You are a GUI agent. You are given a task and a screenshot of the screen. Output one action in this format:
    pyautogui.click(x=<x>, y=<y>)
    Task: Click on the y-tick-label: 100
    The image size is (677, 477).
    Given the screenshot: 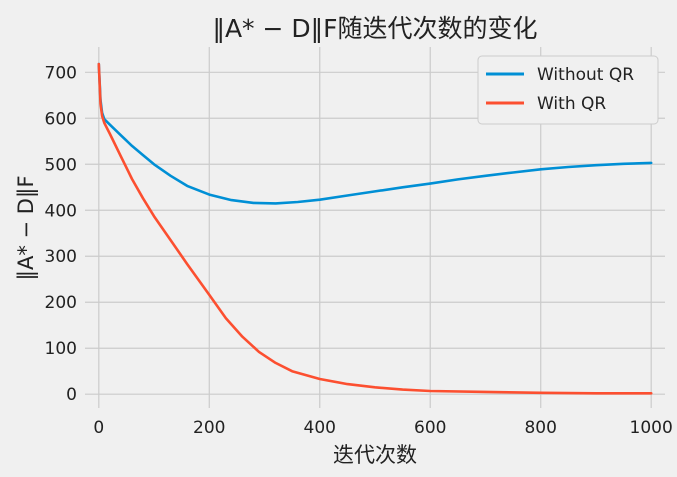 What is the action you would take?
    pyautogui.click(x=61, y=349)
    